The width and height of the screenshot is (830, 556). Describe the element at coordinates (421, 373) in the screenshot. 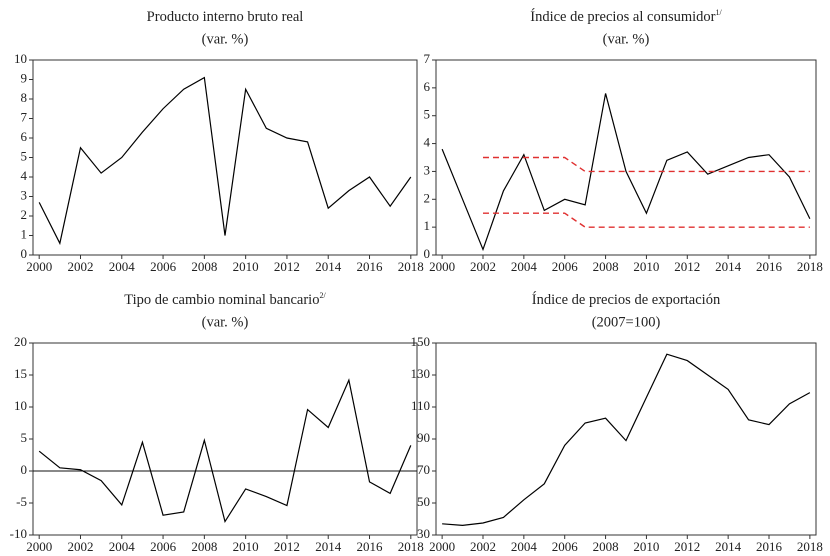

I see `y-tick-label: 130` at that location.